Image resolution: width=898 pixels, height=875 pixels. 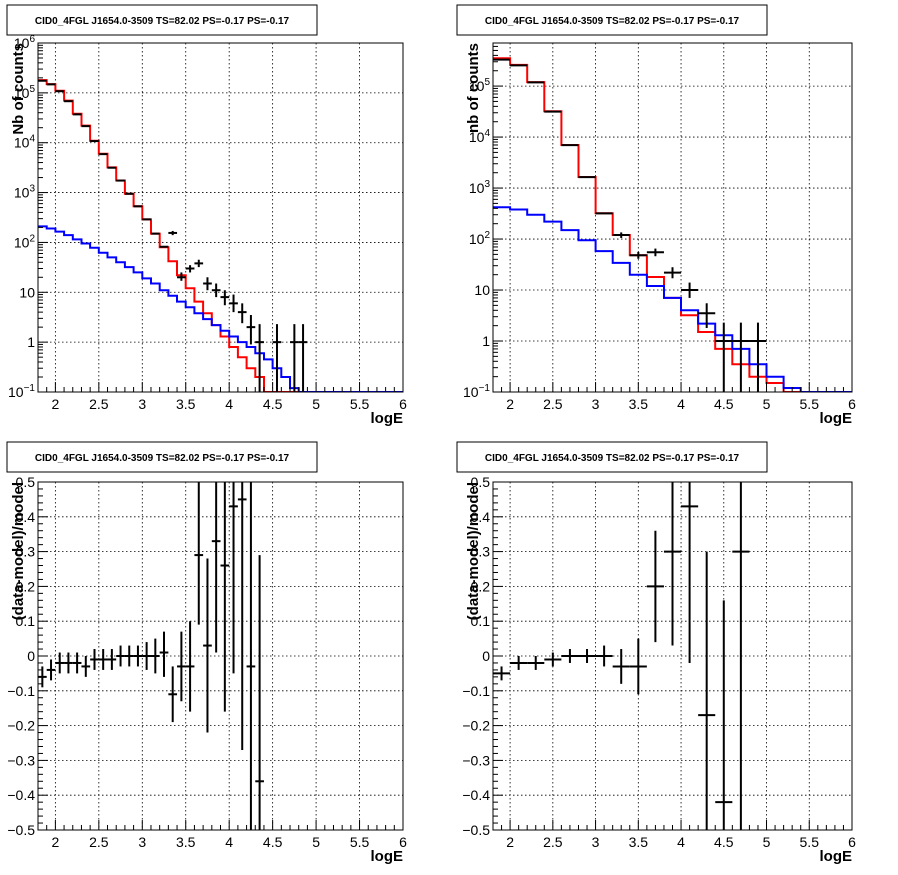 I want to click on y-axis: 10⁻¹ 1 10 10² 10³ 10⁴ 10⁵, so click(x=483, y=221).